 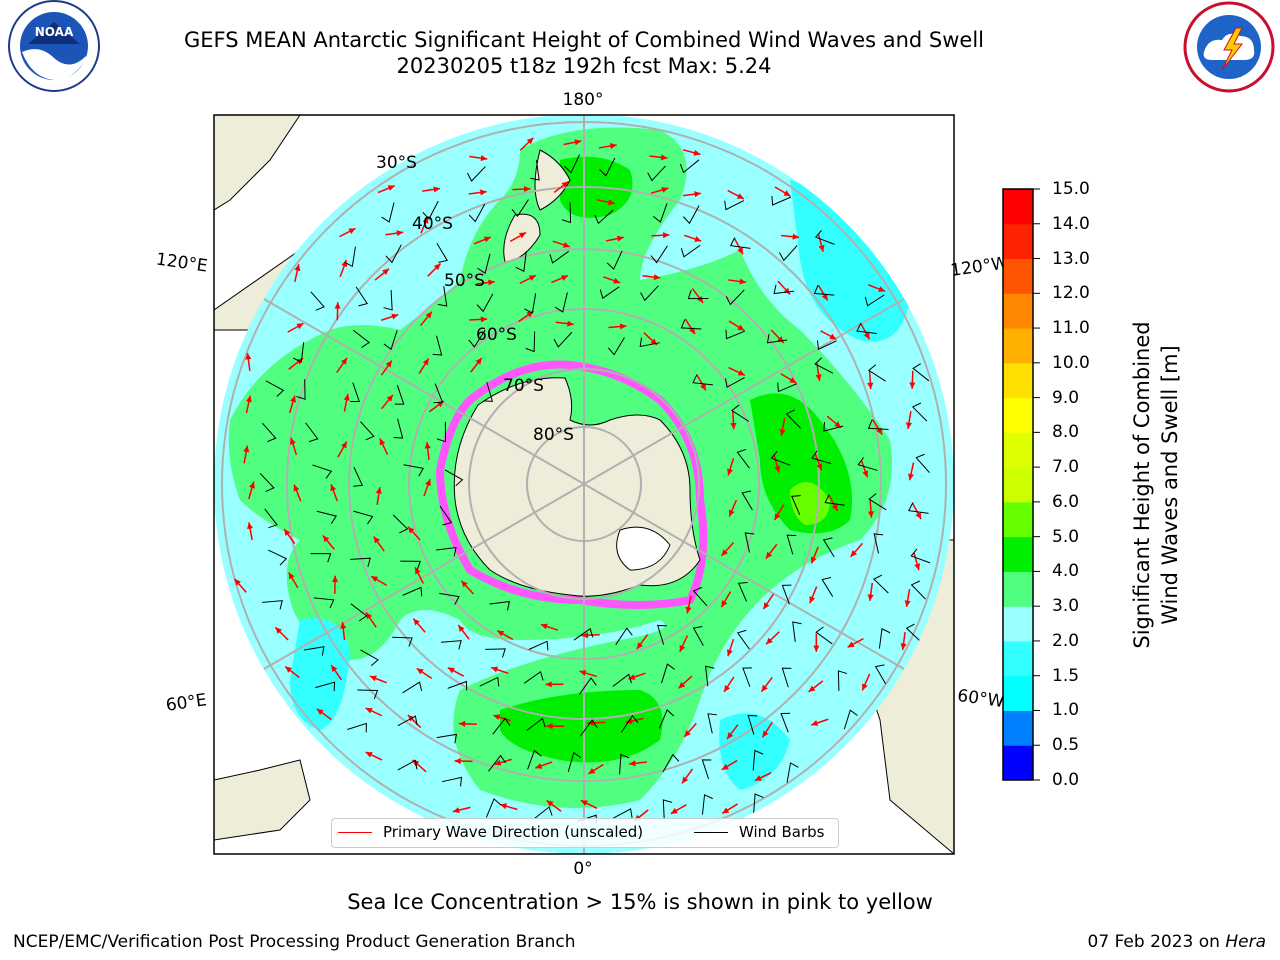 I want to click on lat-label-60s: 60°S, so click(x=496, y=335).